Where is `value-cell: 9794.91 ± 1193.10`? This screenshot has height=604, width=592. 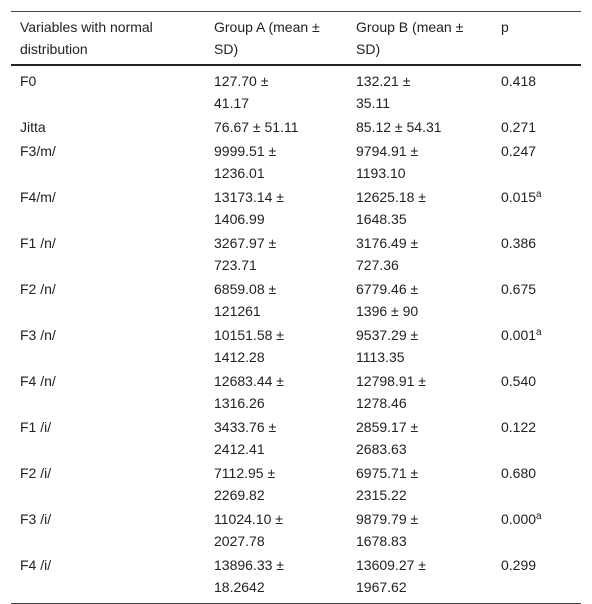
value-cell: 9794.91 ± 1193.10 is located at coordinates (419, 162).